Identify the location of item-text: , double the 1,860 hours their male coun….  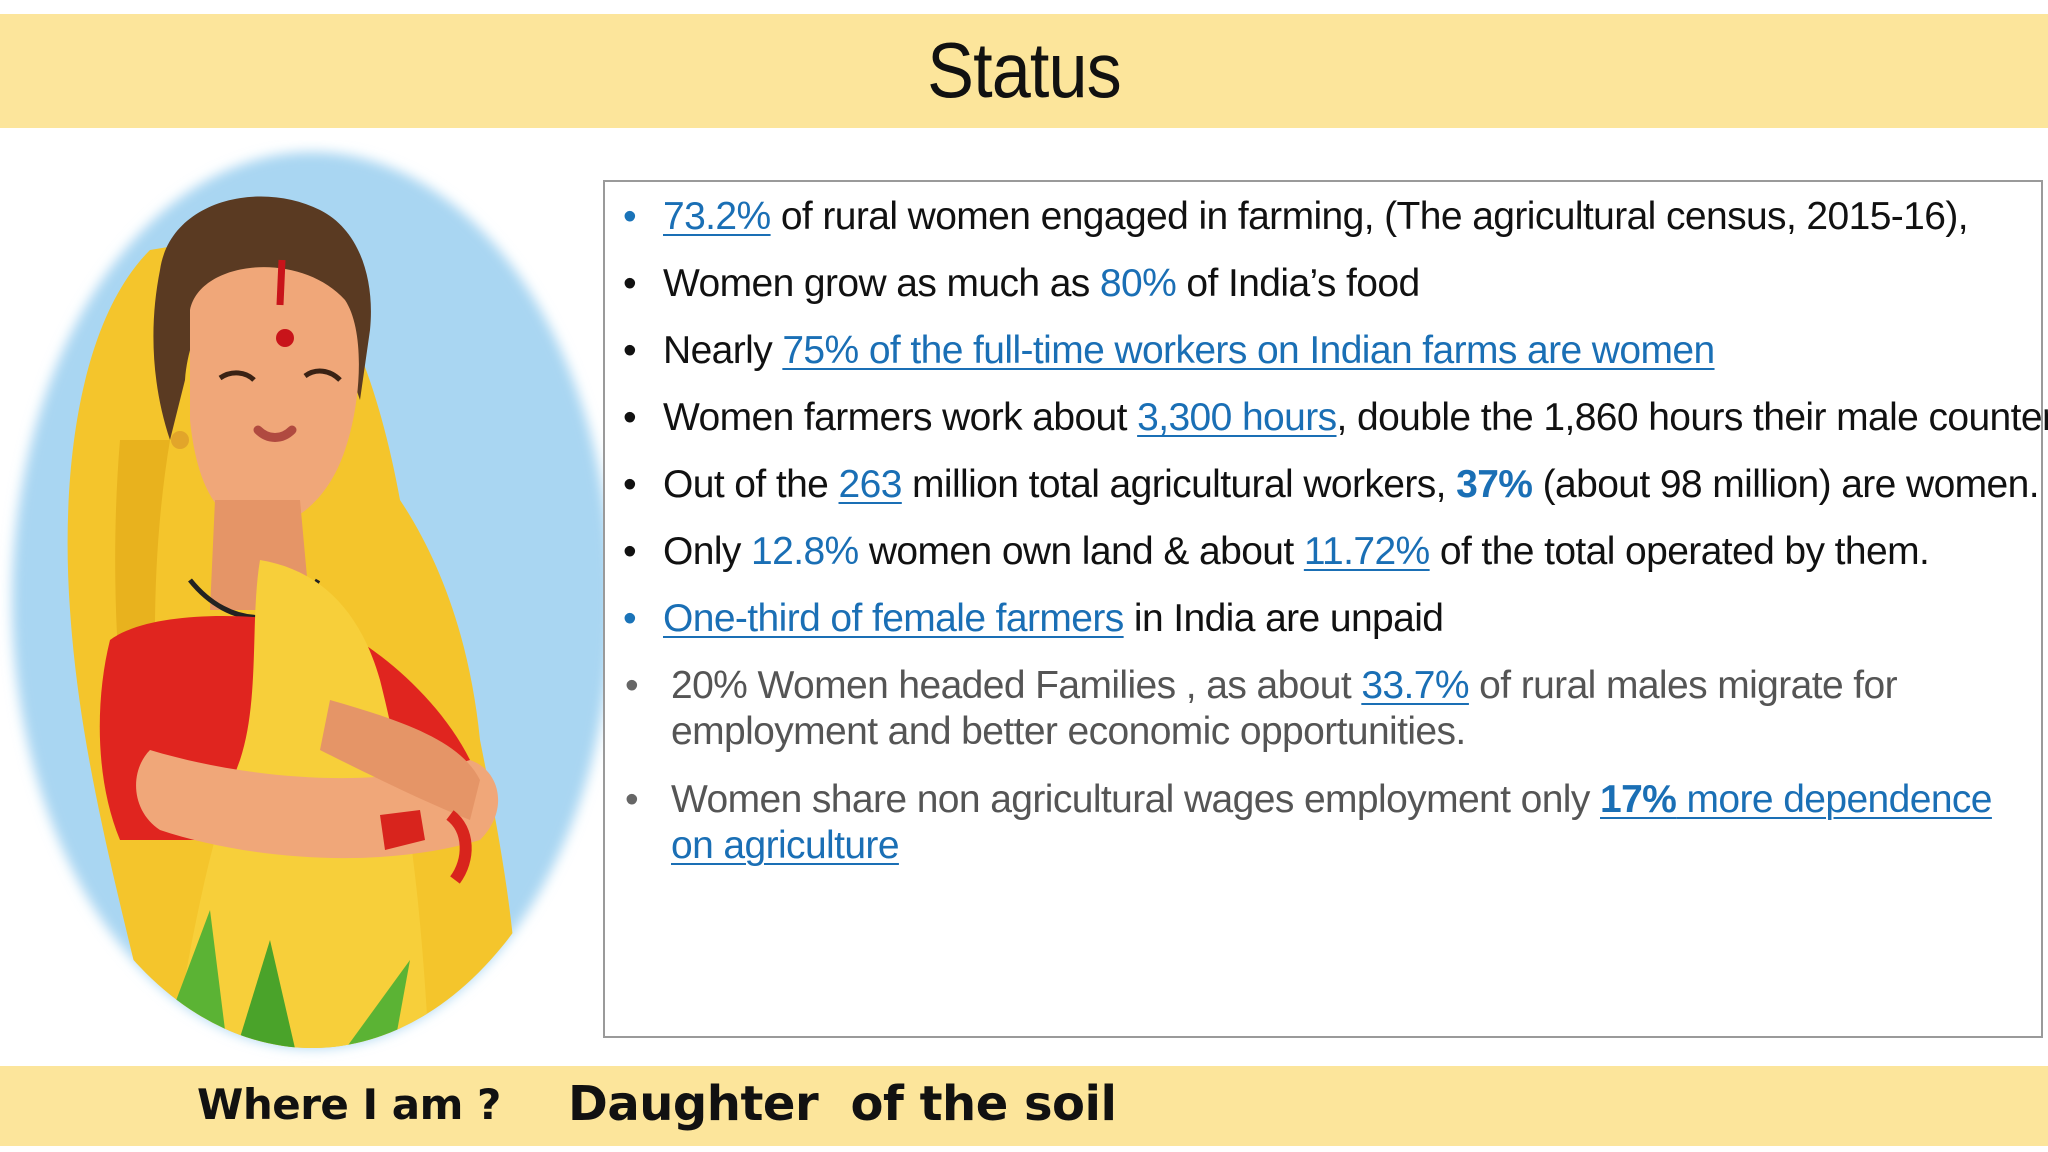
(1692, 417).